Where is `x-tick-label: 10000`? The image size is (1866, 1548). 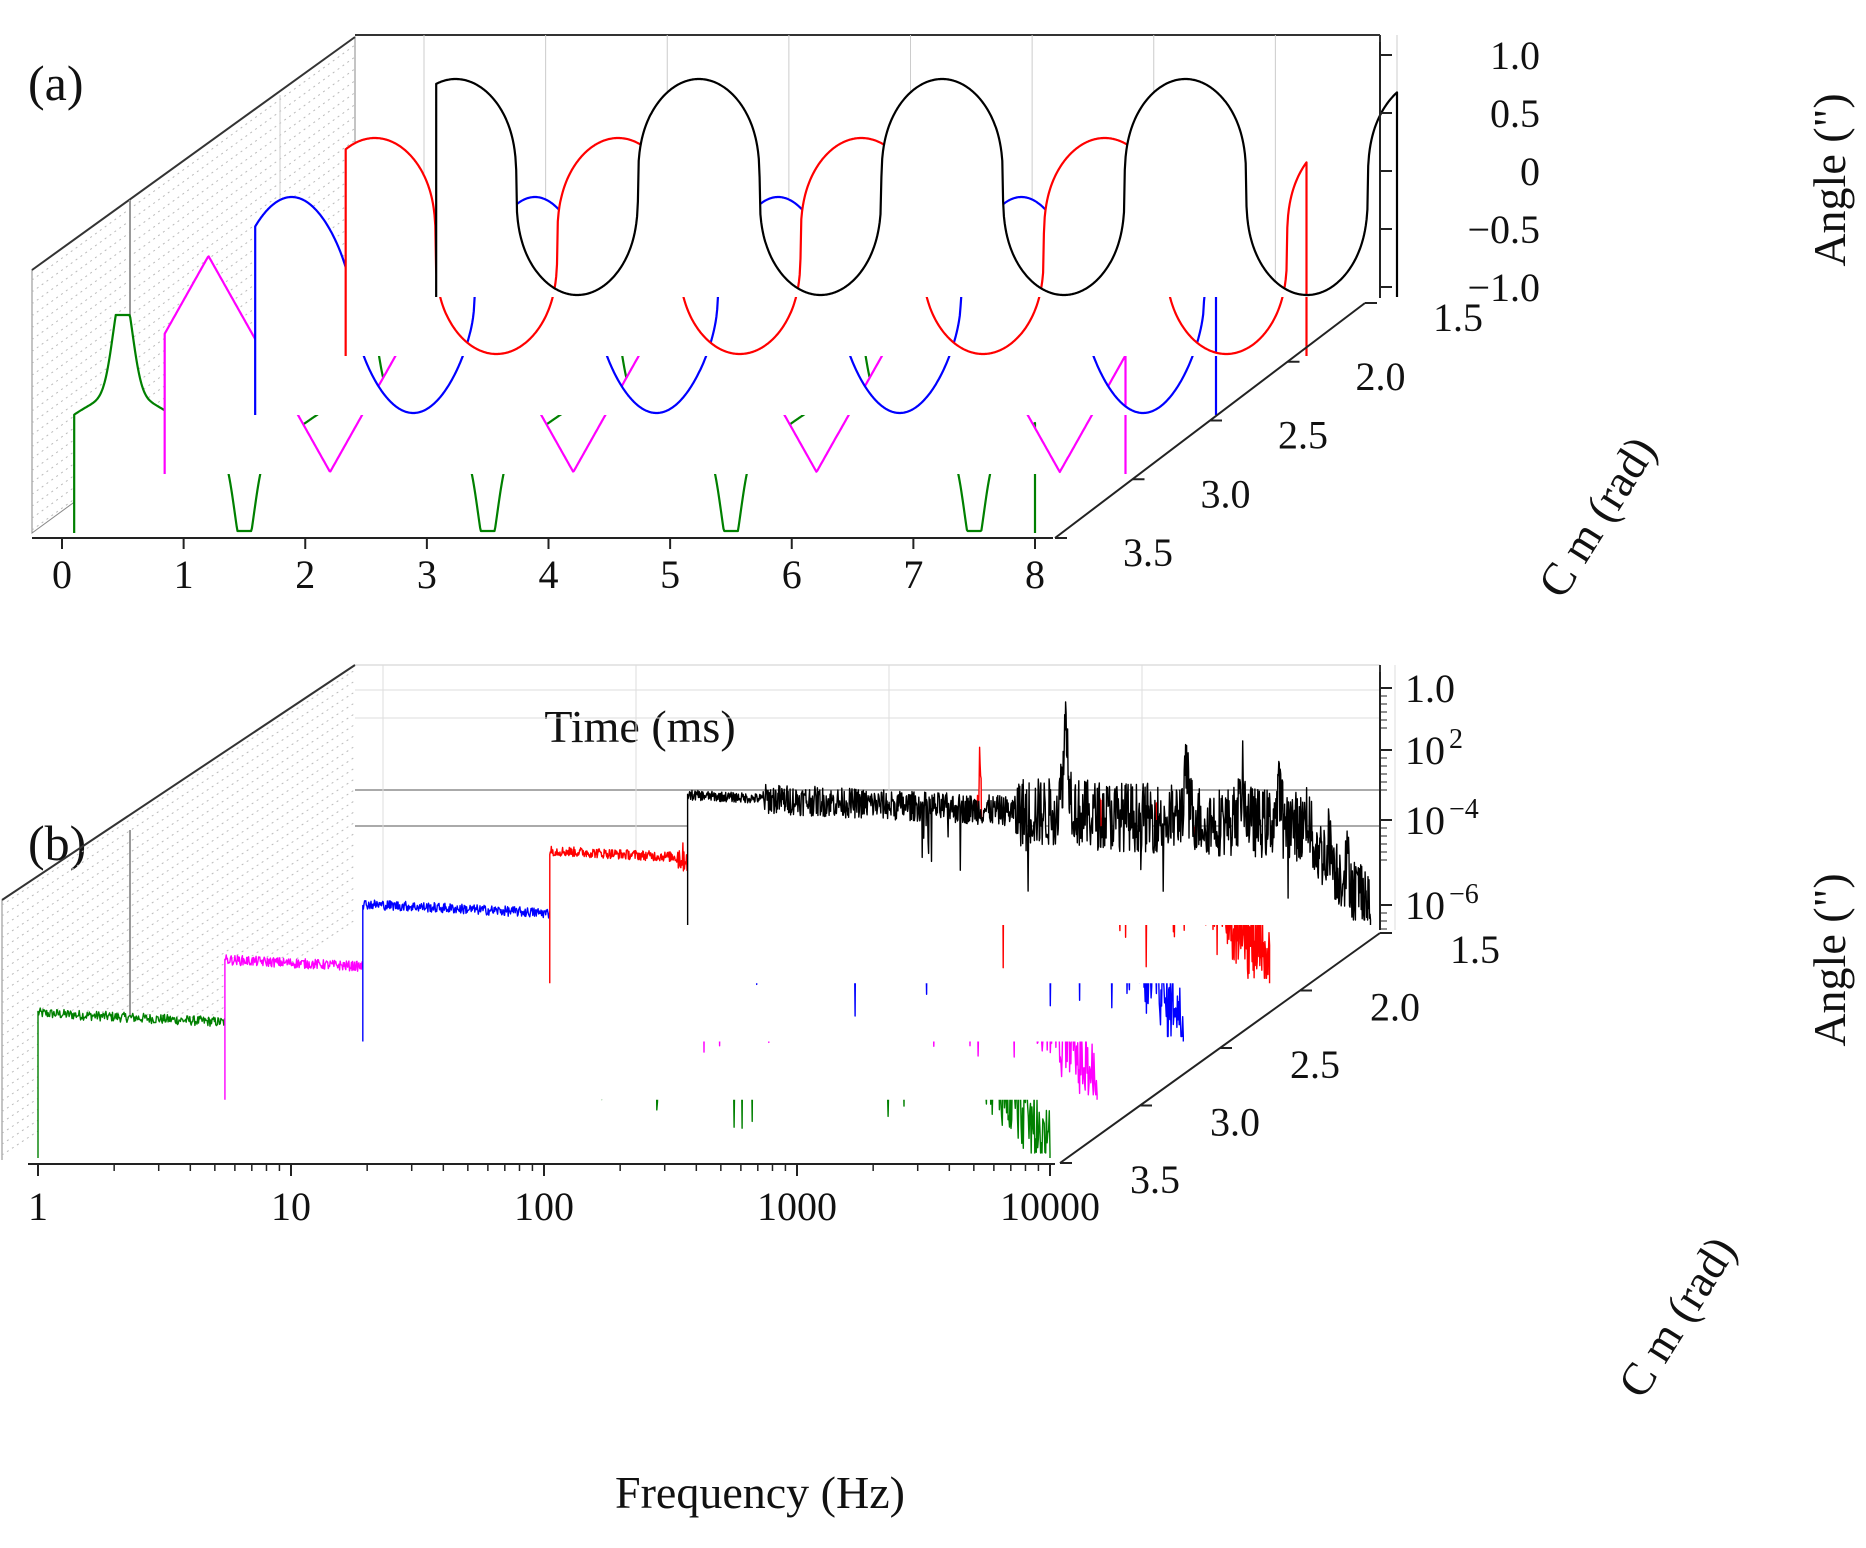
x-tick-label: 10000 is located at coordinates (1050, 1206).